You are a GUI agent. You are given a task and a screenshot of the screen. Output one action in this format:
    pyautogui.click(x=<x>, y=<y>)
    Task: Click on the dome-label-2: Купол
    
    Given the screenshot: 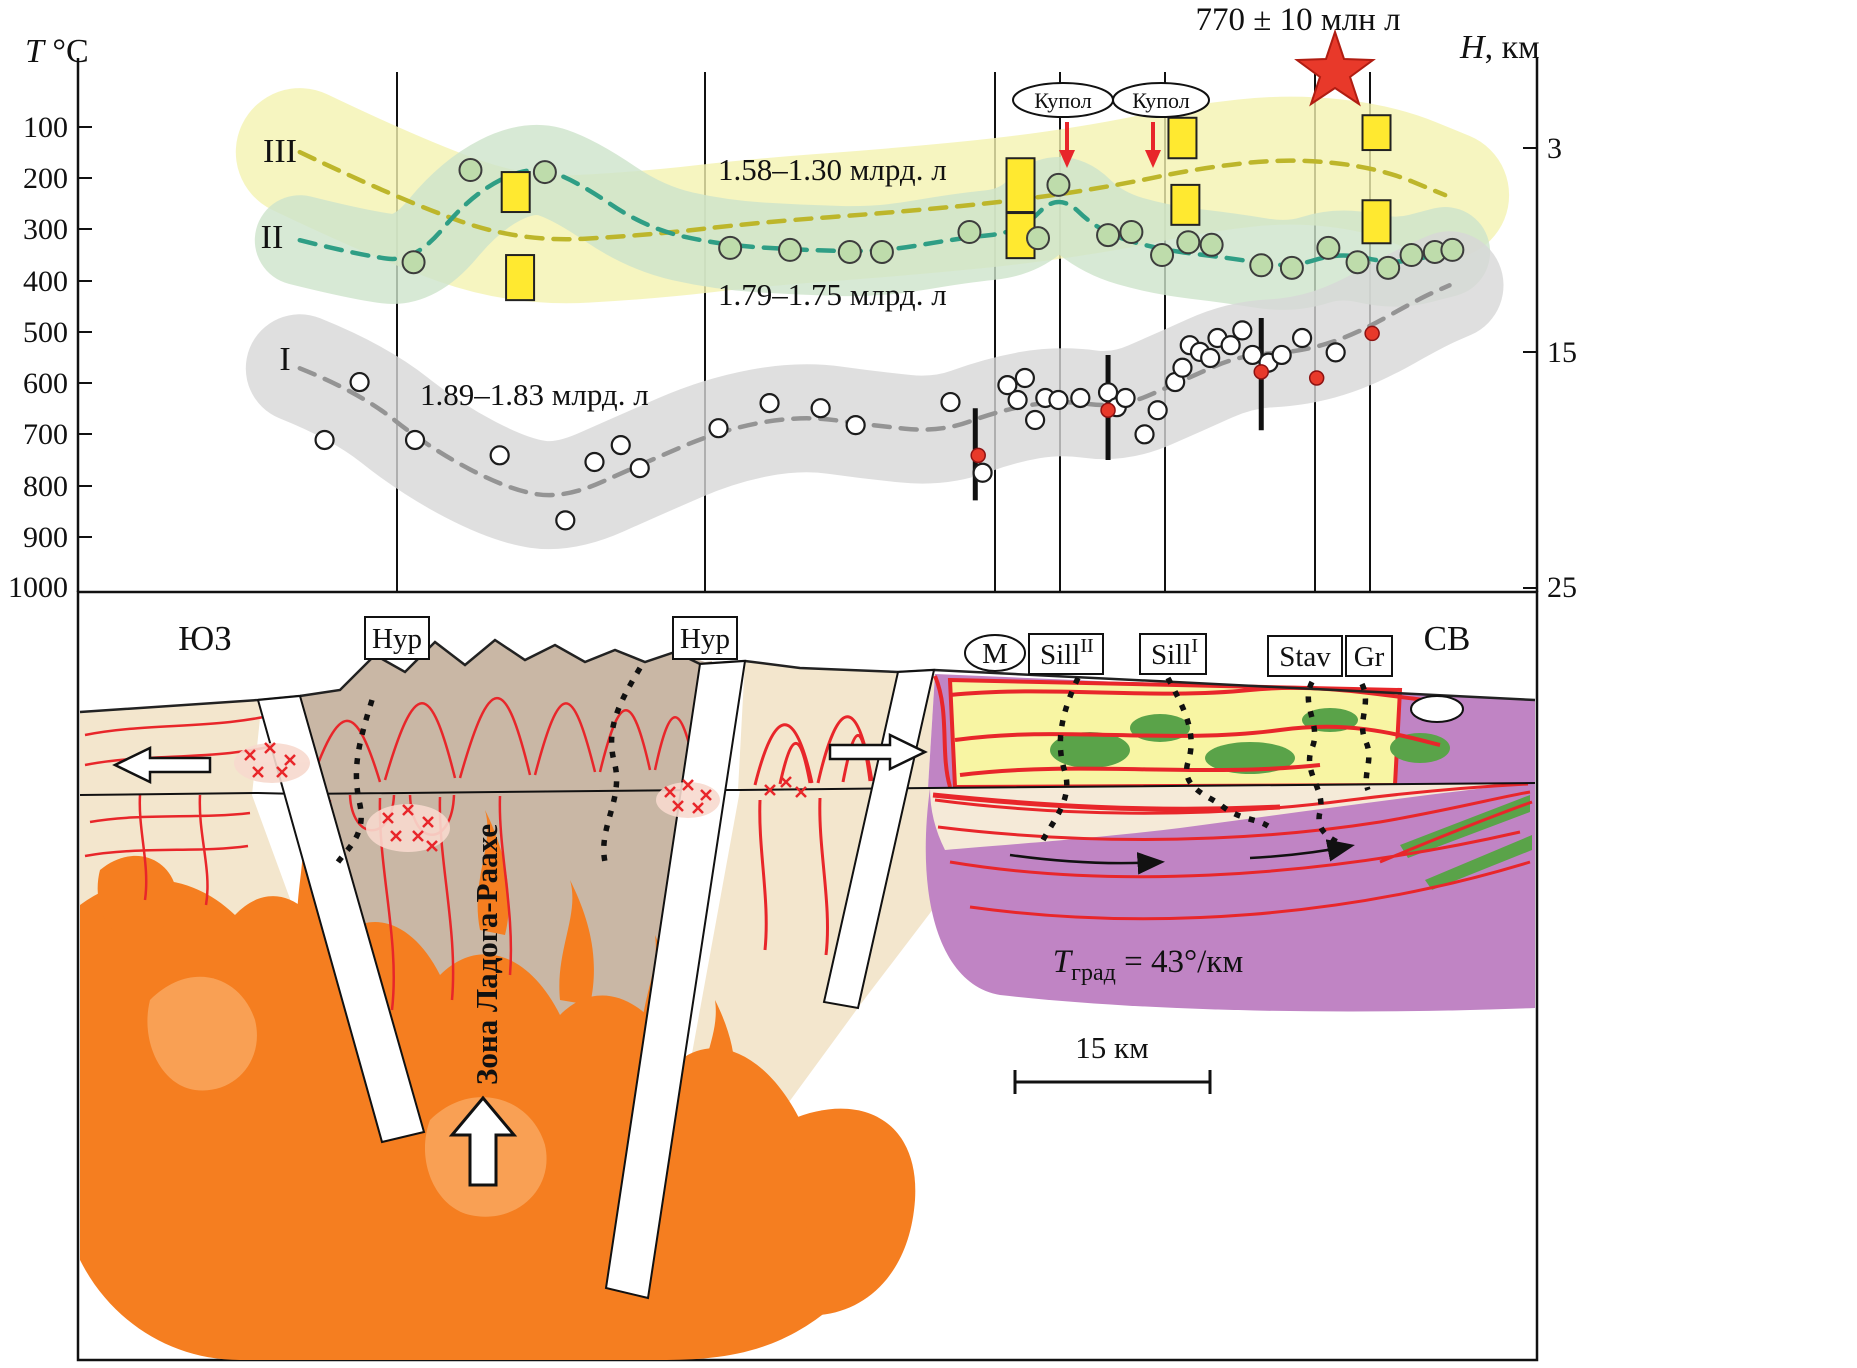 What is the action you would take?
    pyautogui.click(x=1161, y=100)
    